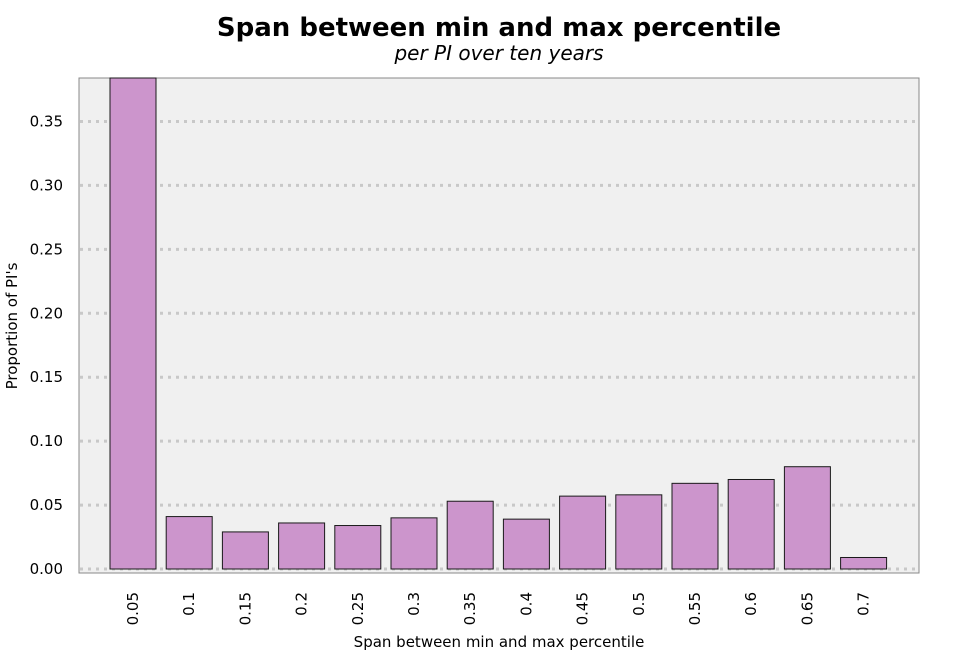 This screenshot has width=960, height=672. Describe the element at coordinates (751, 604) in the screenshot. I see `x-tick-label: 0.6` at that location.